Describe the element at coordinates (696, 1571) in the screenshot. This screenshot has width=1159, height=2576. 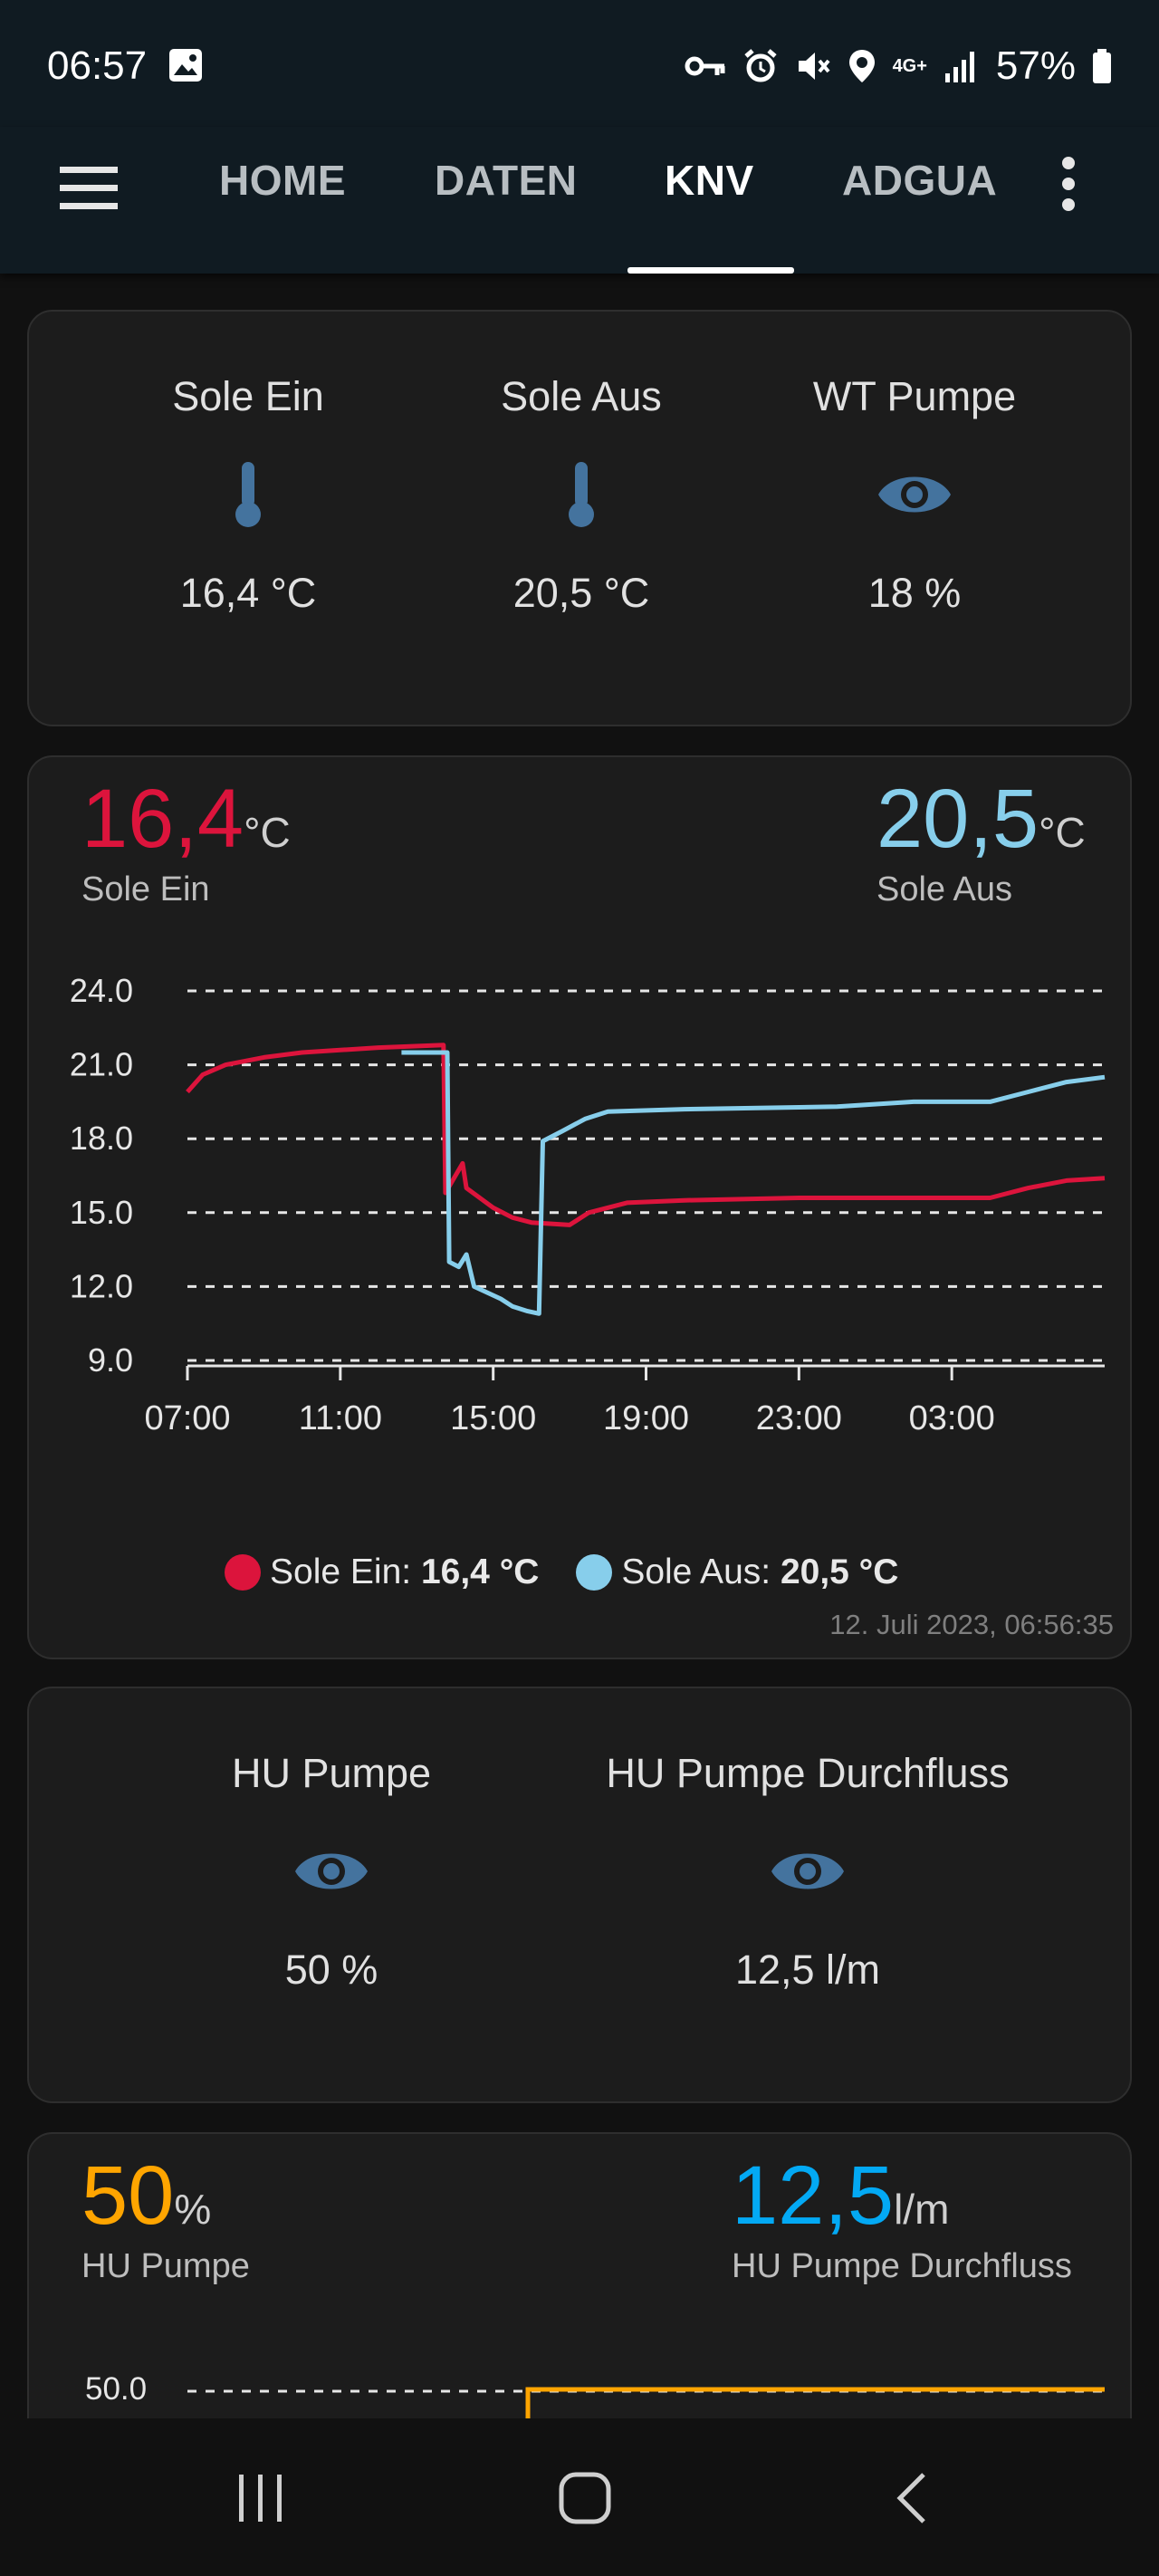
I see `legend-name: Sole Aus:` at that location.